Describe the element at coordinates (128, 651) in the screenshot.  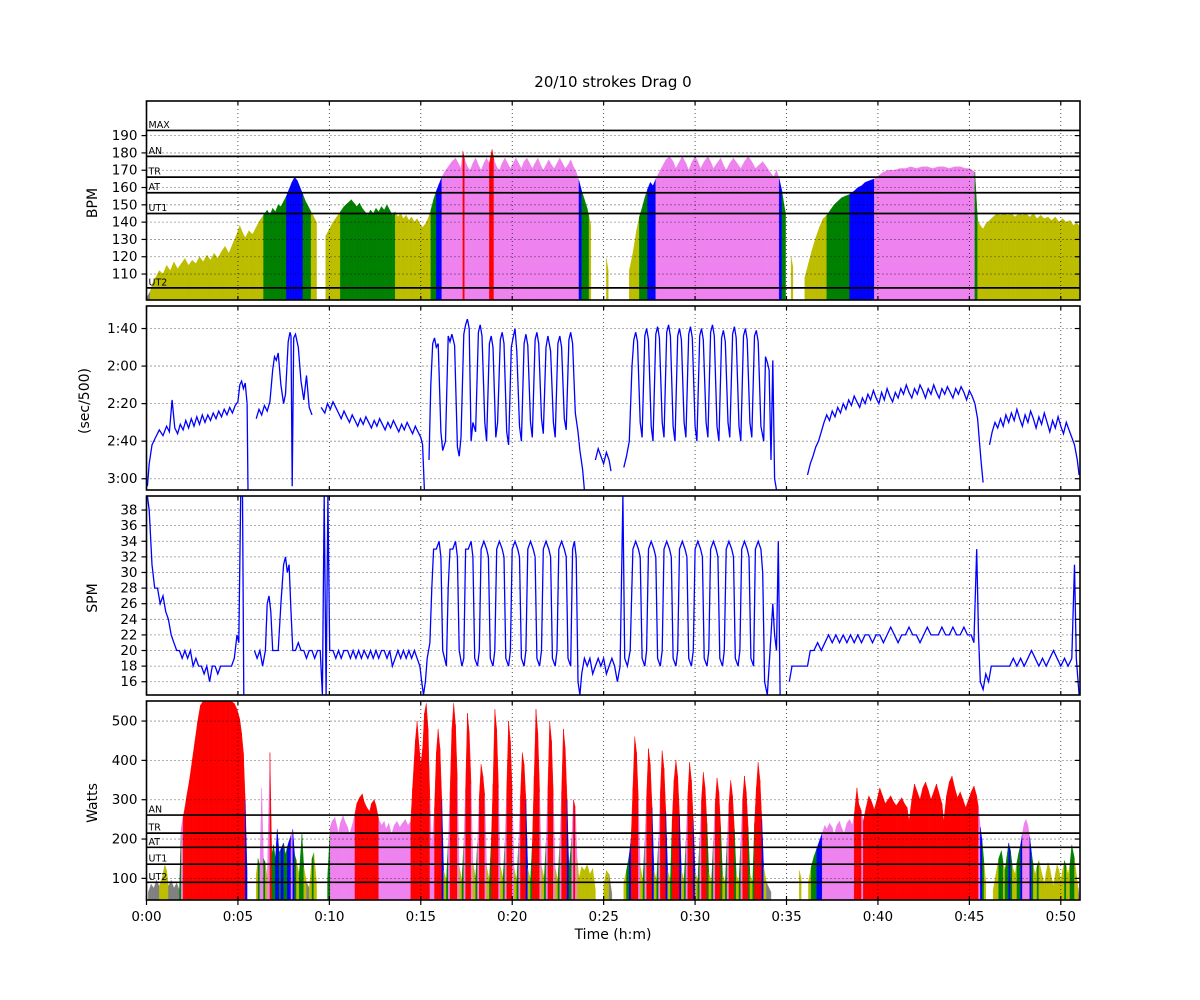
I see `spm-ytick-label: 20` at that location.